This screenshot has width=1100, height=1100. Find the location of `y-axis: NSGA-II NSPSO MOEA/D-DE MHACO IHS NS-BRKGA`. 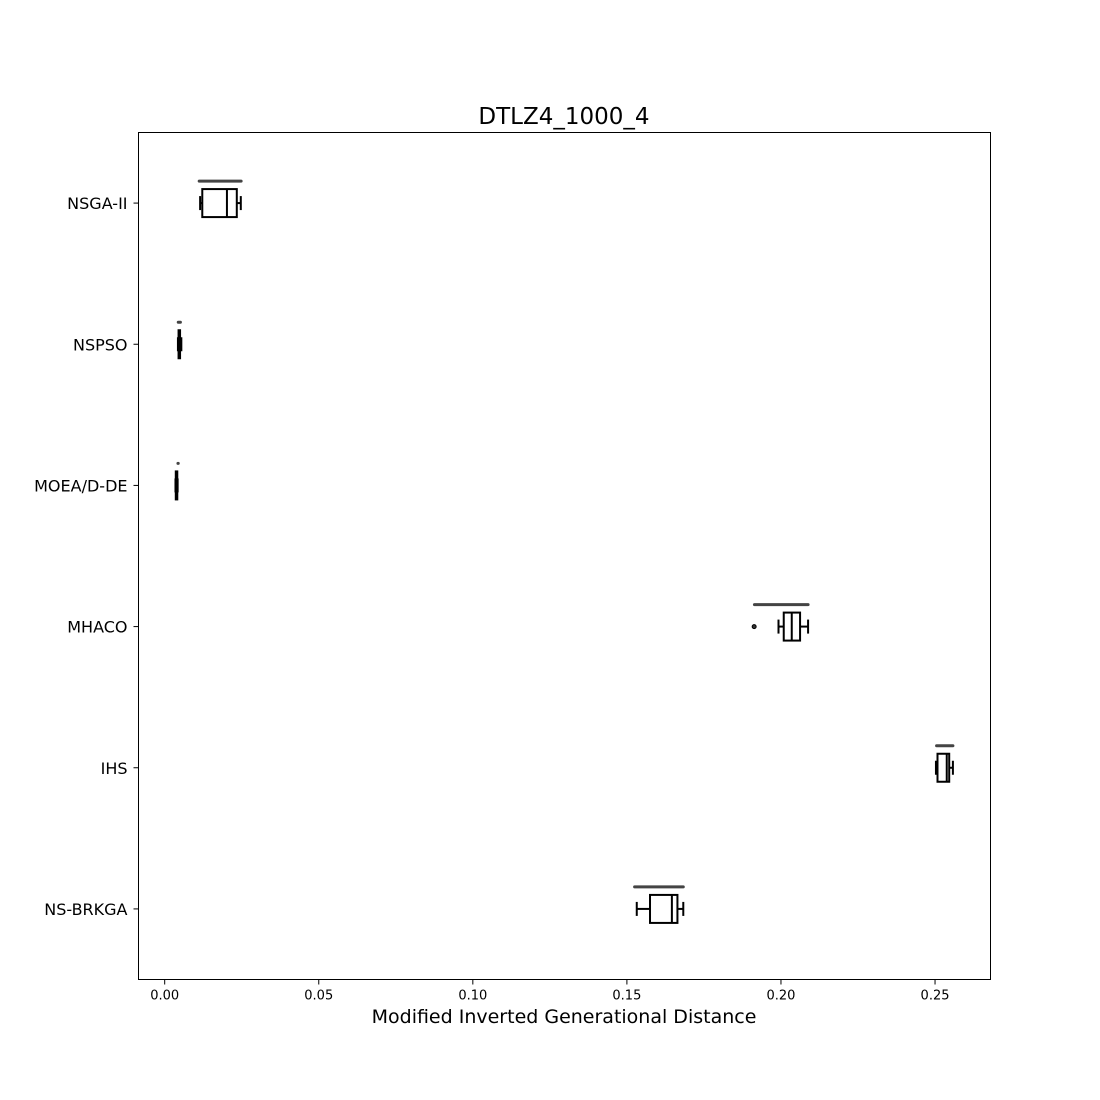

y-axis: NSGA-II NSPSO MOEA/D-DE MHACO IHS NS-BRKGA is located at coordinates (86, 556).